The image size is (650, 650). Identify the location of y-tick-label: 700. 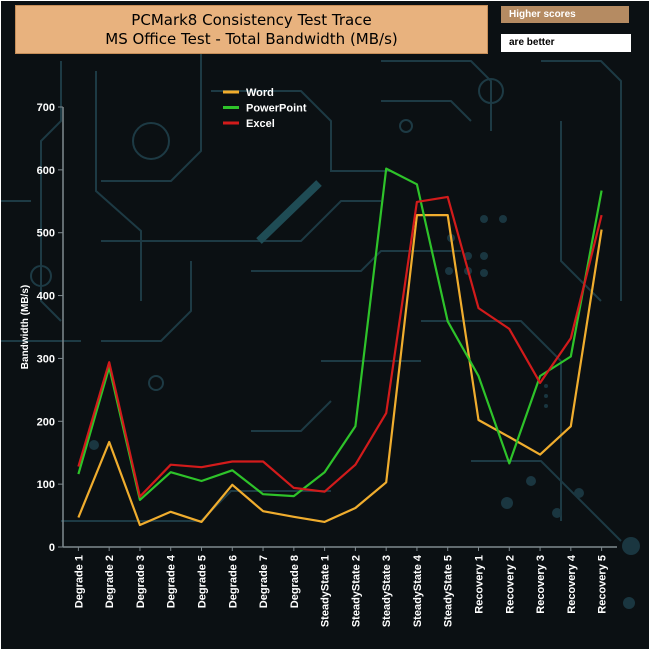
(46, 108).